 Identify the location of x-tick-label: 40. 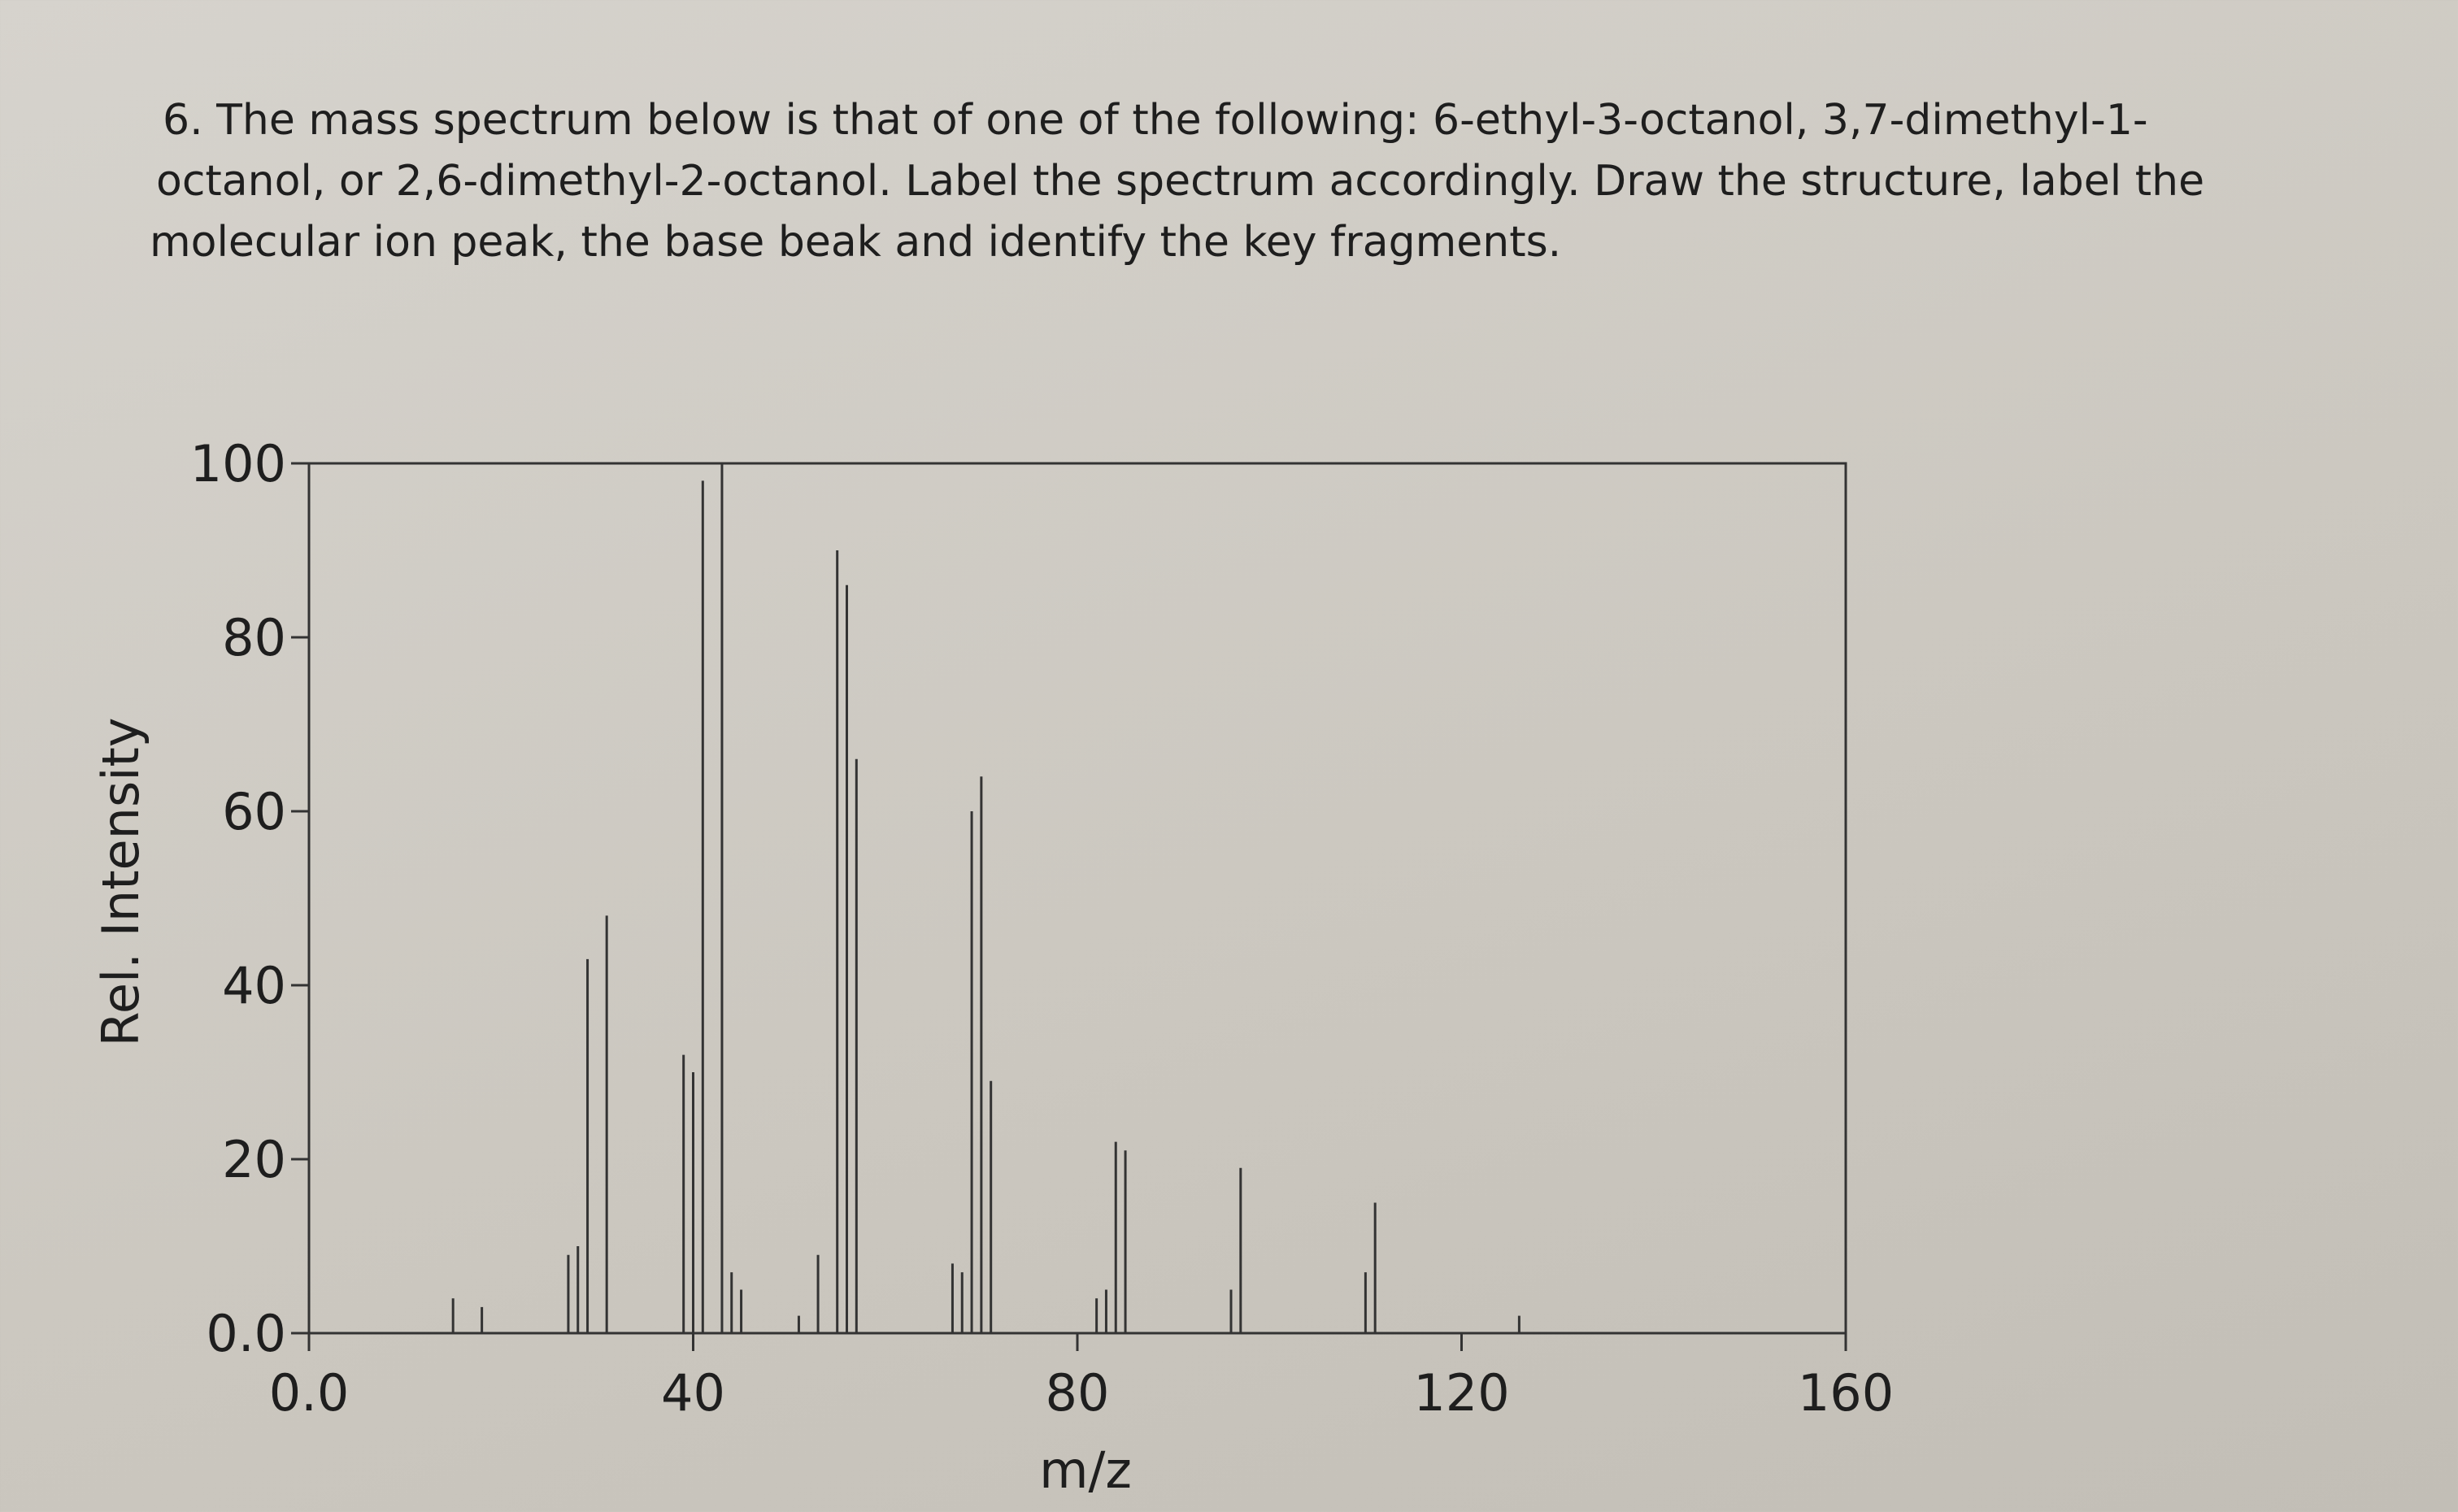
(693, 1393).